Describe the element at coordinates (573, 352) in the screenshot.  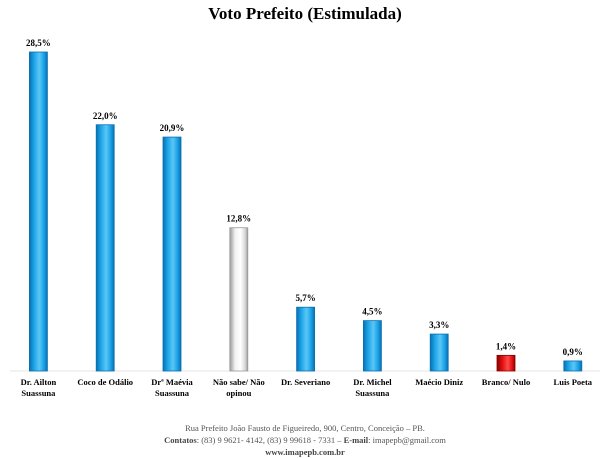
I see `data-label-8: 0,9%` at that location.